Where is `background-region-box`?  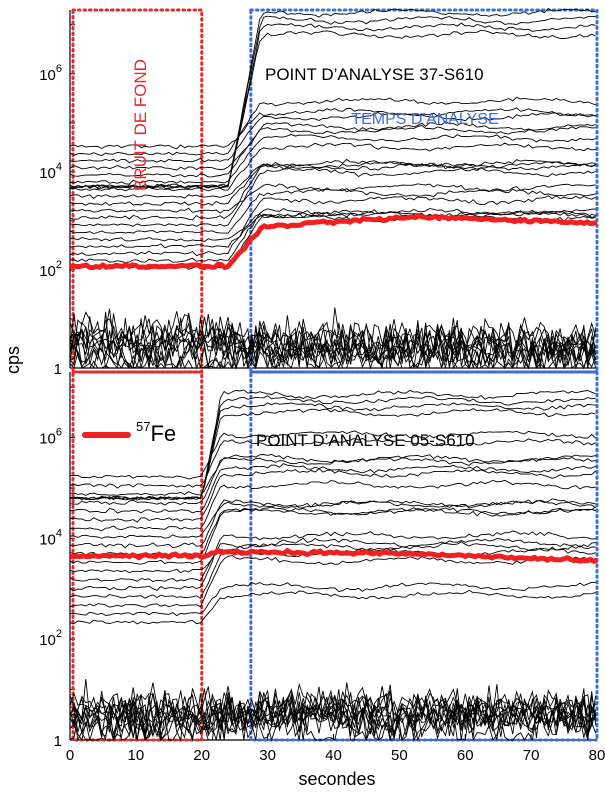
background-region-box is located at coordinates (137, 191).